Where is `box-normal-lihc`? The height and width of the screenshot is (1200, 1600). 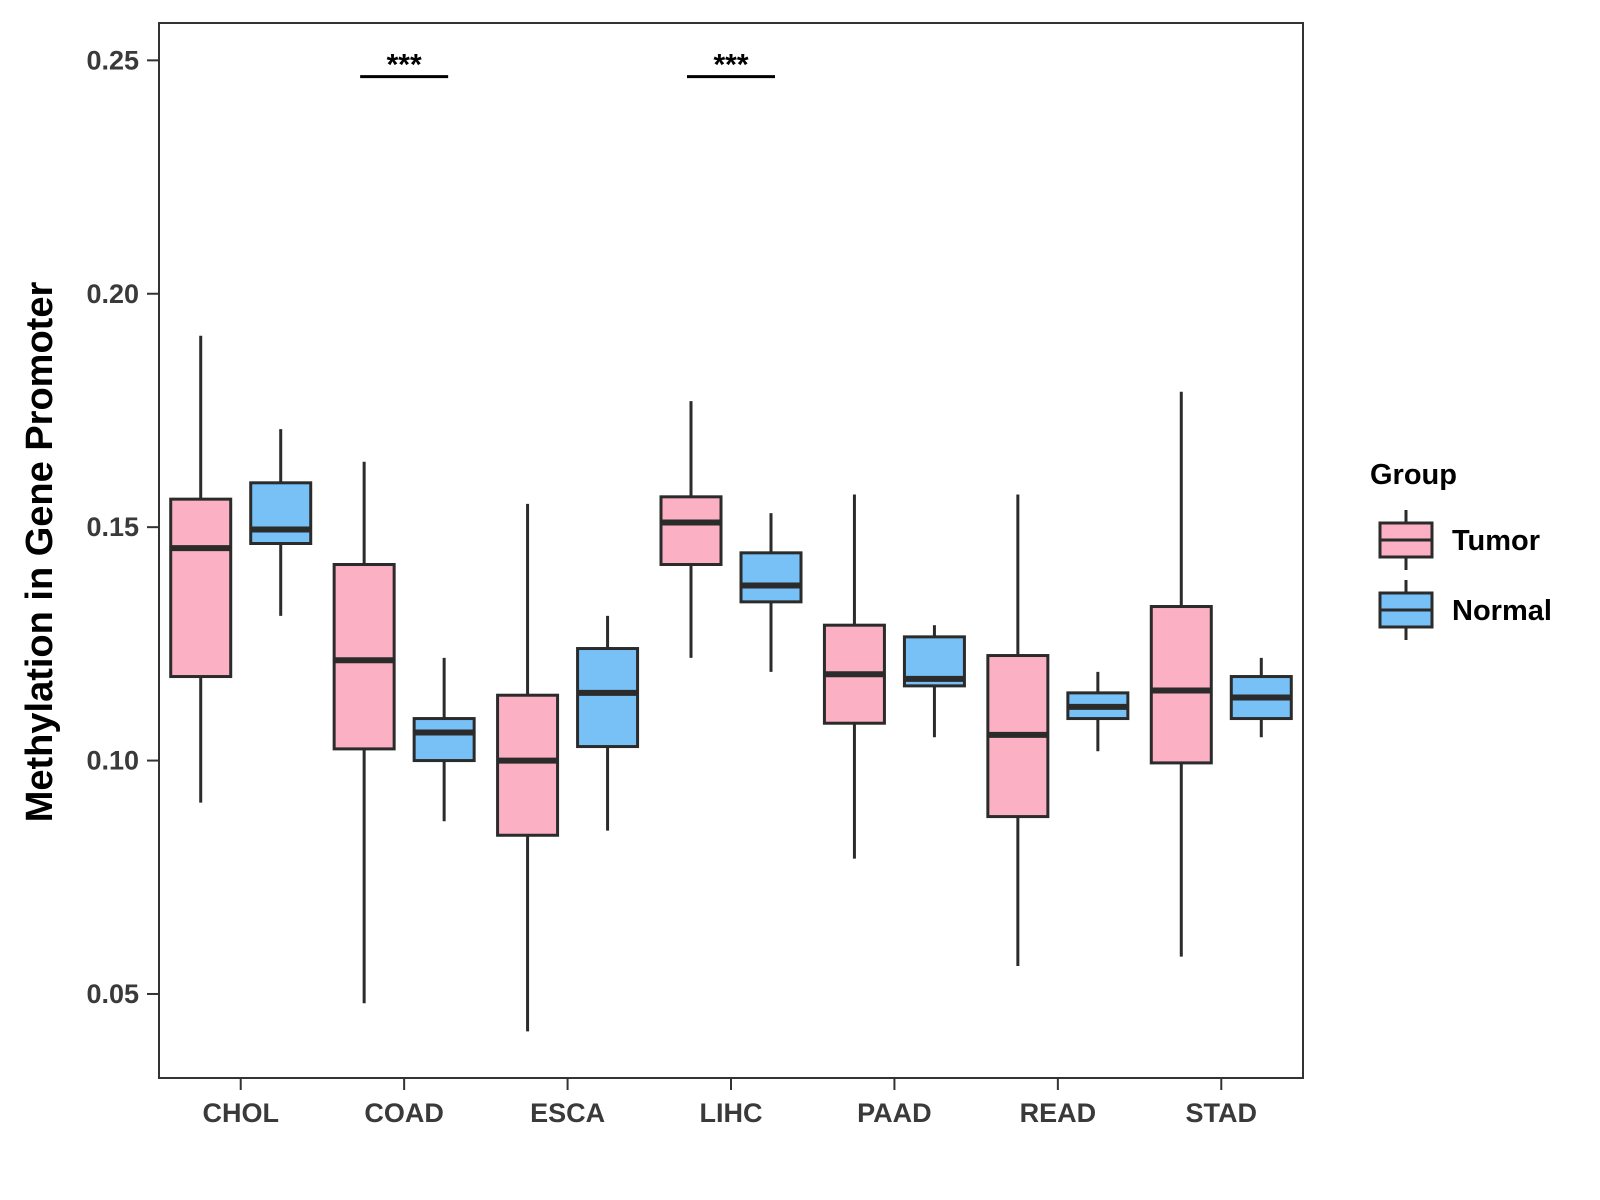 box-normal-lihc is located at coordinates (771, 592).